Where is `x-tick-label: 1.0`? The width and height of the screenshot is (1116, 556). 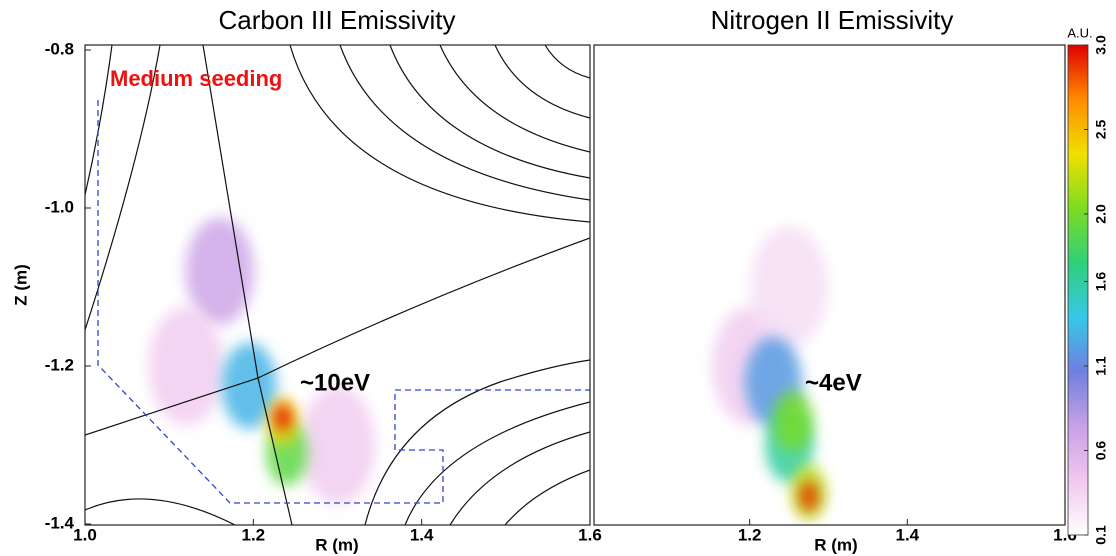 x-tick-label: 1.0 is located at coordinates (85, 534).